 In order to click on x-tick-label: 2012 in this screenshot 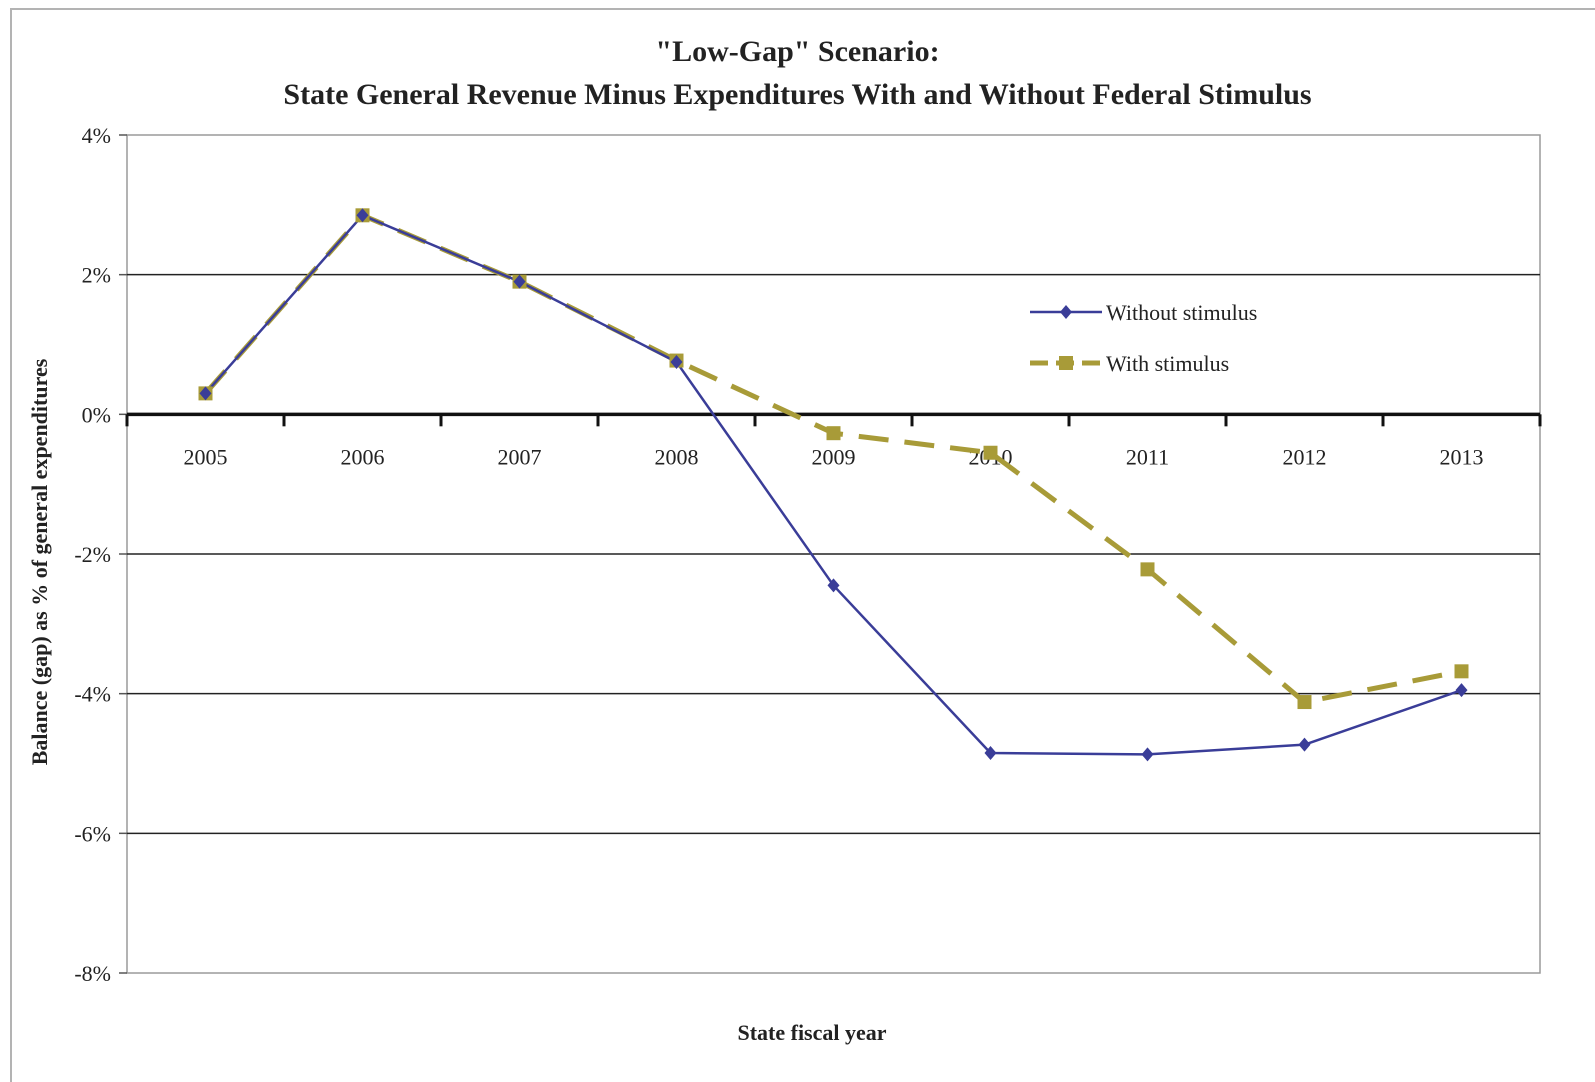, I will do `click(1305, 456)`.